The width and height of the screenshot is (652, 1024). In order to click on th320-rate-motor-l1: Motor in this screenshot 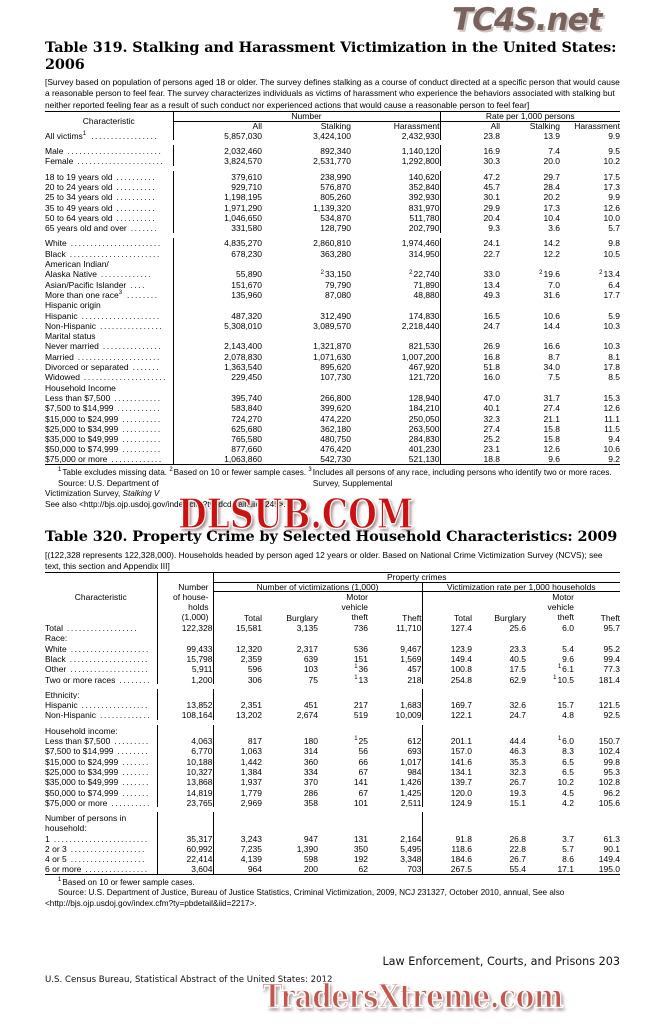, I will do `click(563, 597)`.